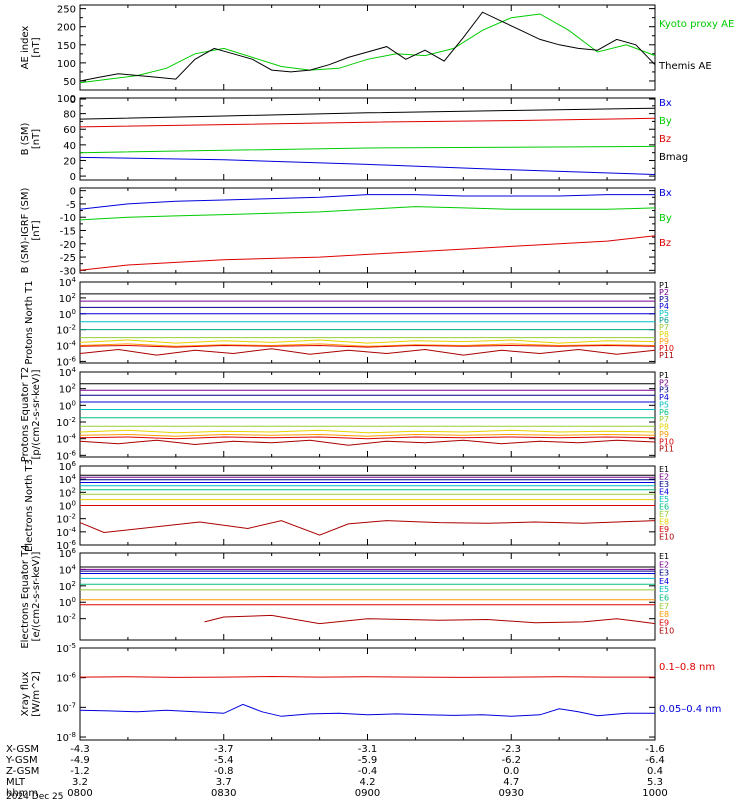 The image size is (750, 804). Describe the element at coordinates (69, 161) in the screenshot. I see `y-tick-label: 20` at that location.